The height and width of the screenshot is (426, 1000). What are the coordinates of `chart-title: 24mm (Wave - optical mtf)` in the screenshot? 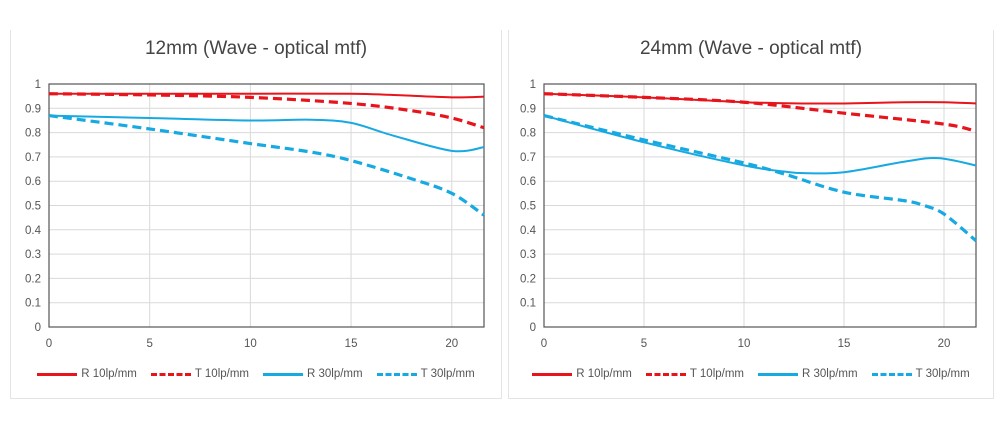 It's located at (751, 48).